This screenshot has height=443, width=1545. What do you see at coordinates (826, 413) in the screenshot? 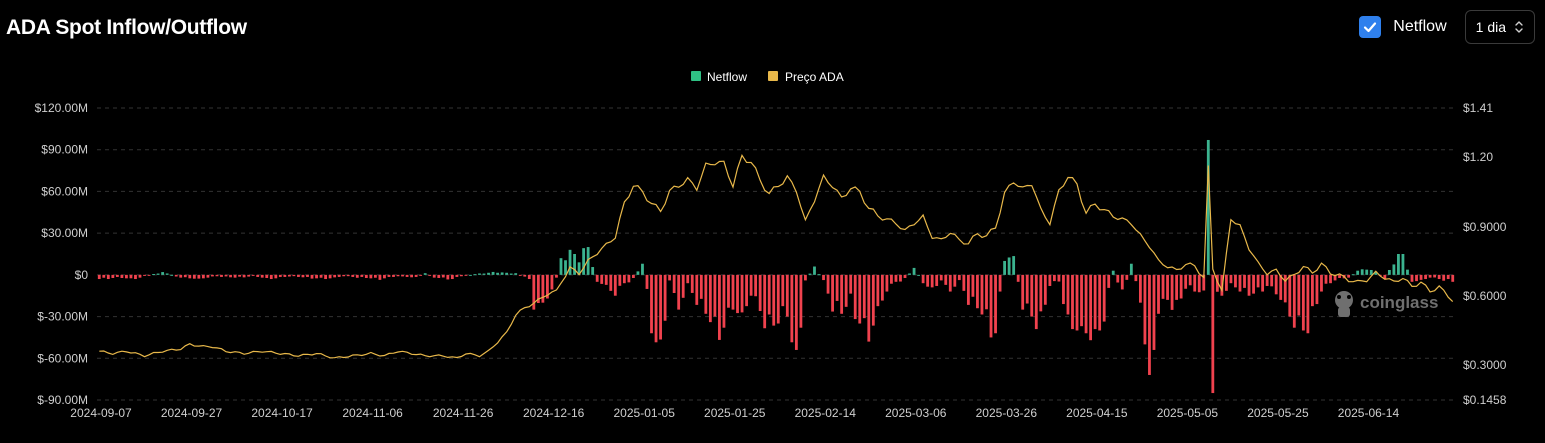
I see `x-axis-tick-label: 2025-02-14` at bounding box center [826, 413].